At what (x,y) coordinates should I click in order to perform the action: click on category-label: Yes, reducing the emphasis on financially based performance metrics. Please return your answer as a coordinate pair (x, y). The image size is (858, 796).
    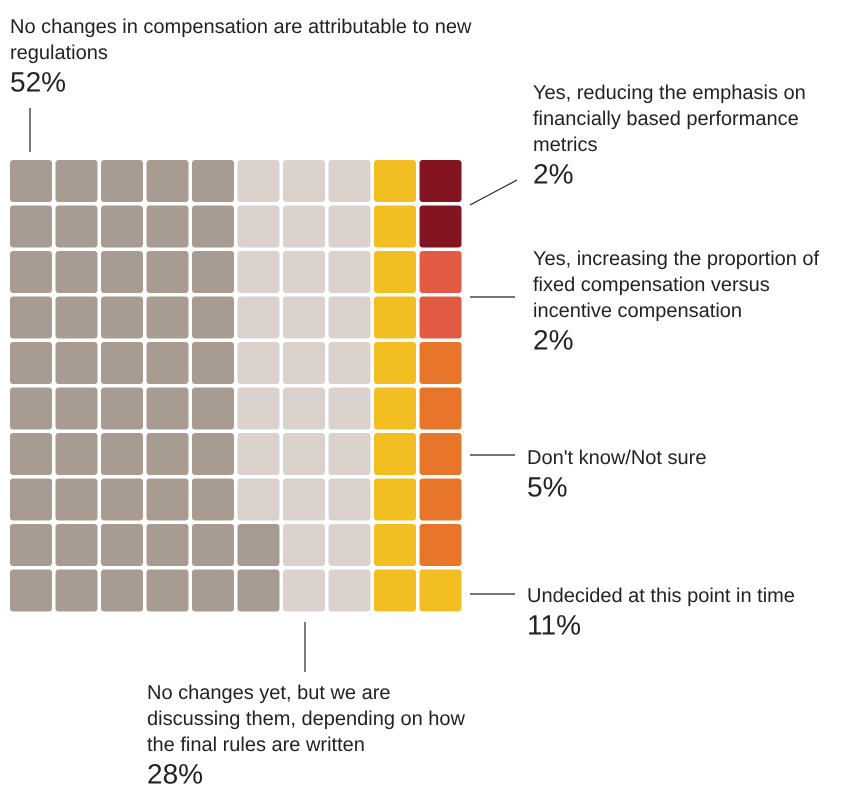
    Looking at the image, I should click on (672, 119).